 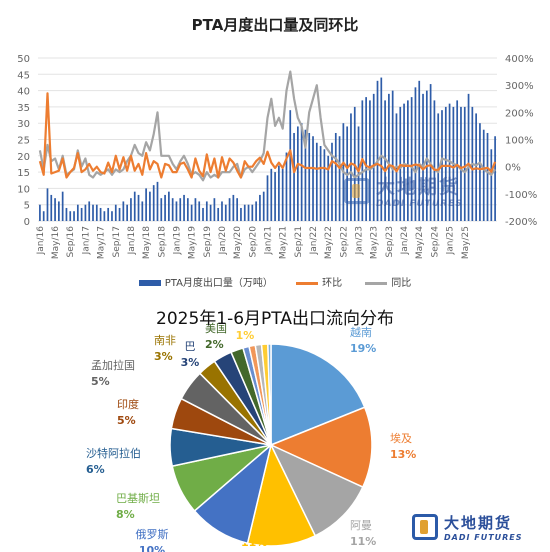 What do you see at coordinates (275, 25) in the screenshot?
I see `line-chart-title: PTA月度出口量及同环比` at bounding box center [275, 25].